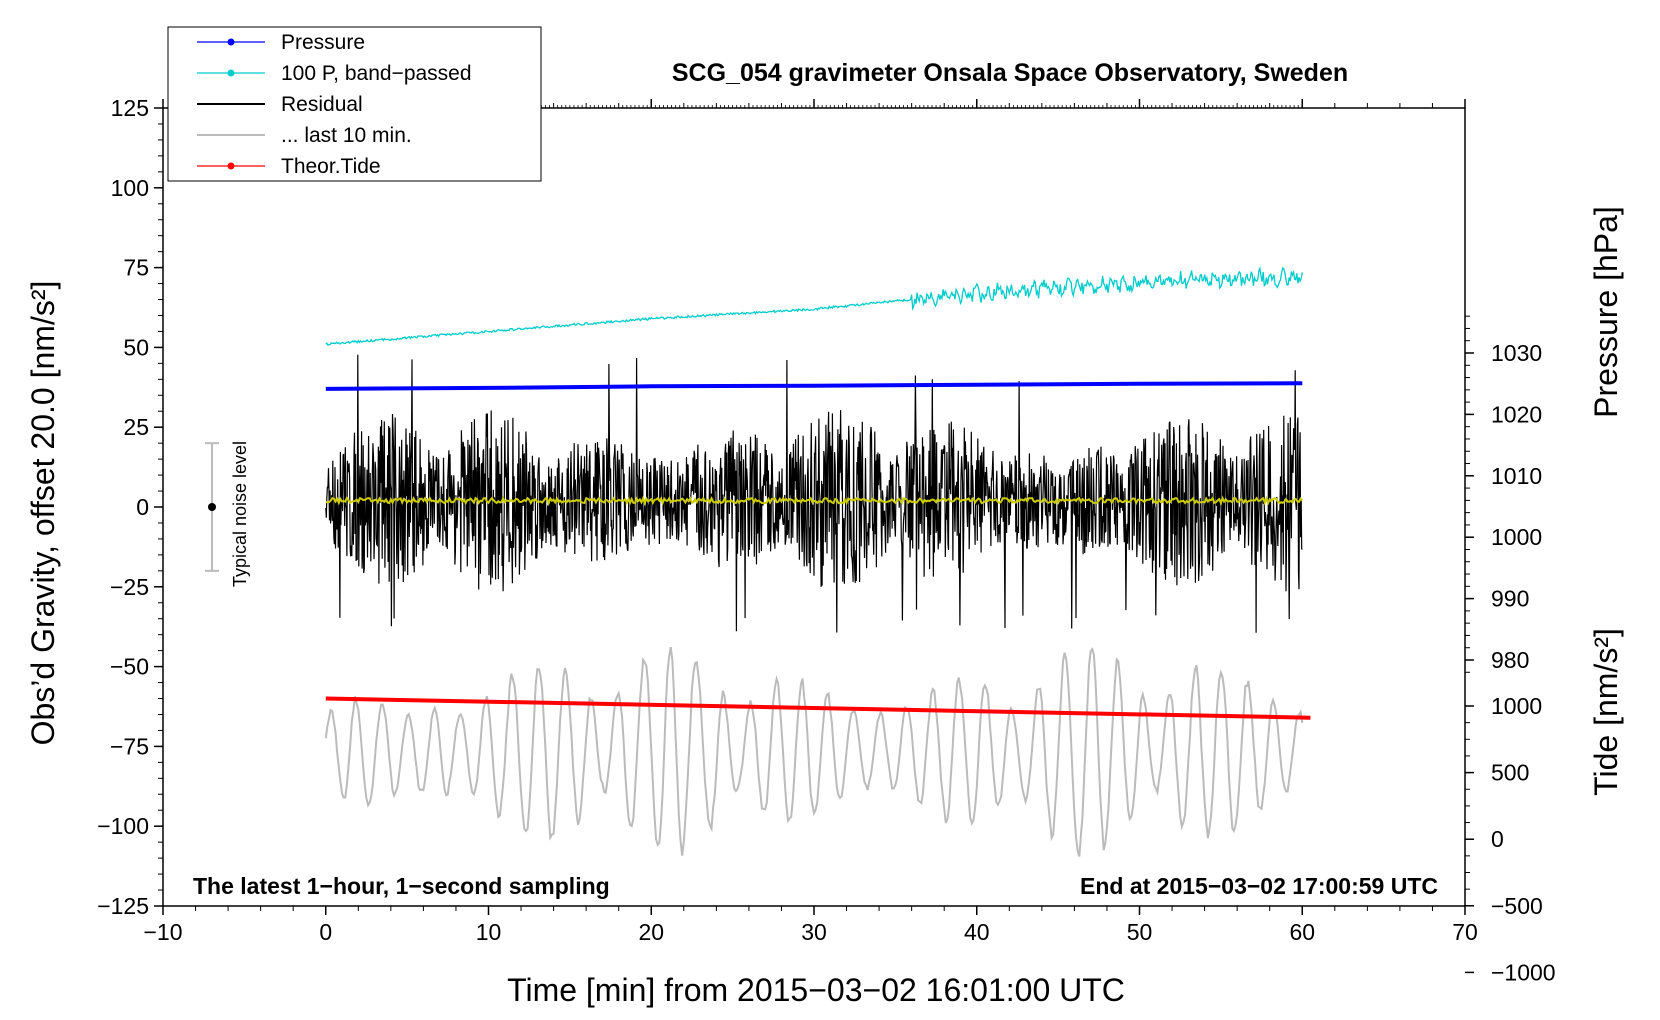  I want to click on series-pressure, so click(814, 386).